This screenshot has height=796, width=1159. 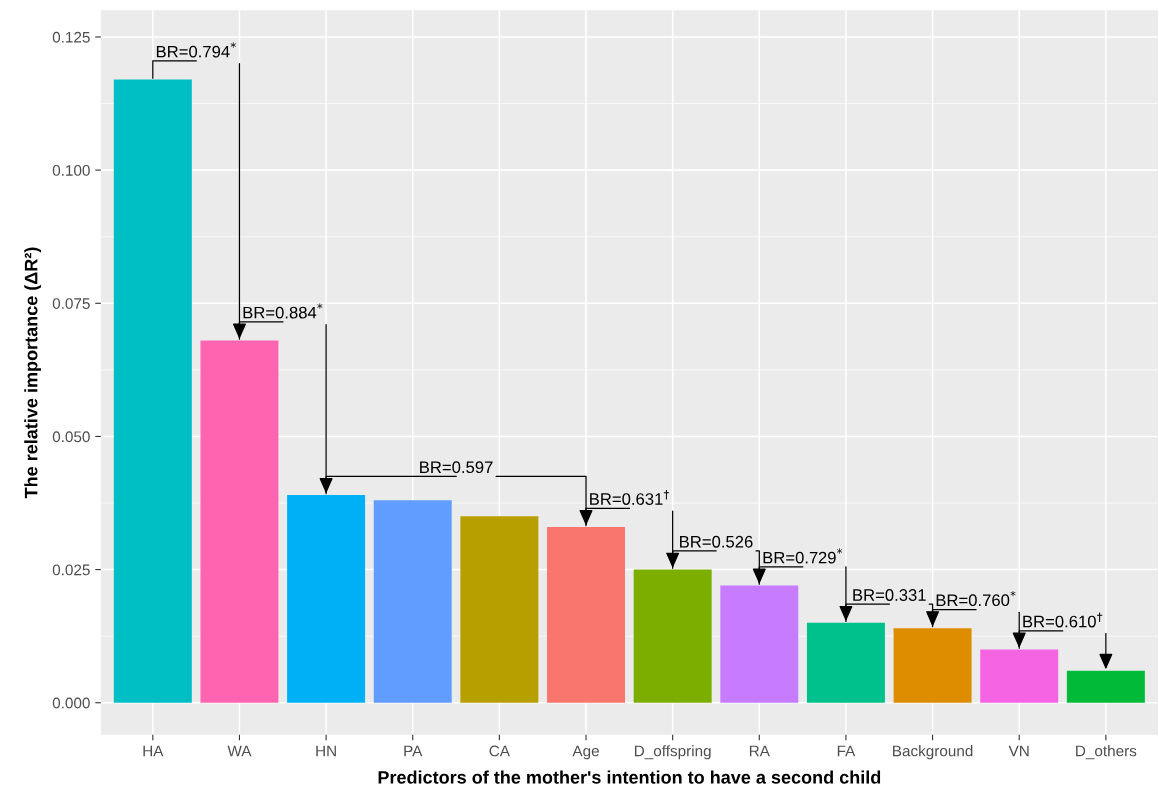 What do you see at coordinates (71, 37) in the screenshot?
I see `y-tick-label: 0.125` at bounding box center [71, 37].